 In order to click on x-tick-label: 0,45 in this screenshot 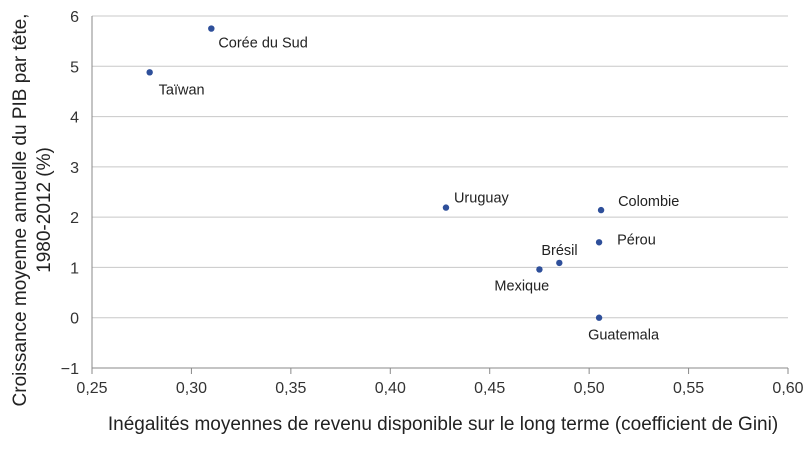, I will do `click(489, 388)`.